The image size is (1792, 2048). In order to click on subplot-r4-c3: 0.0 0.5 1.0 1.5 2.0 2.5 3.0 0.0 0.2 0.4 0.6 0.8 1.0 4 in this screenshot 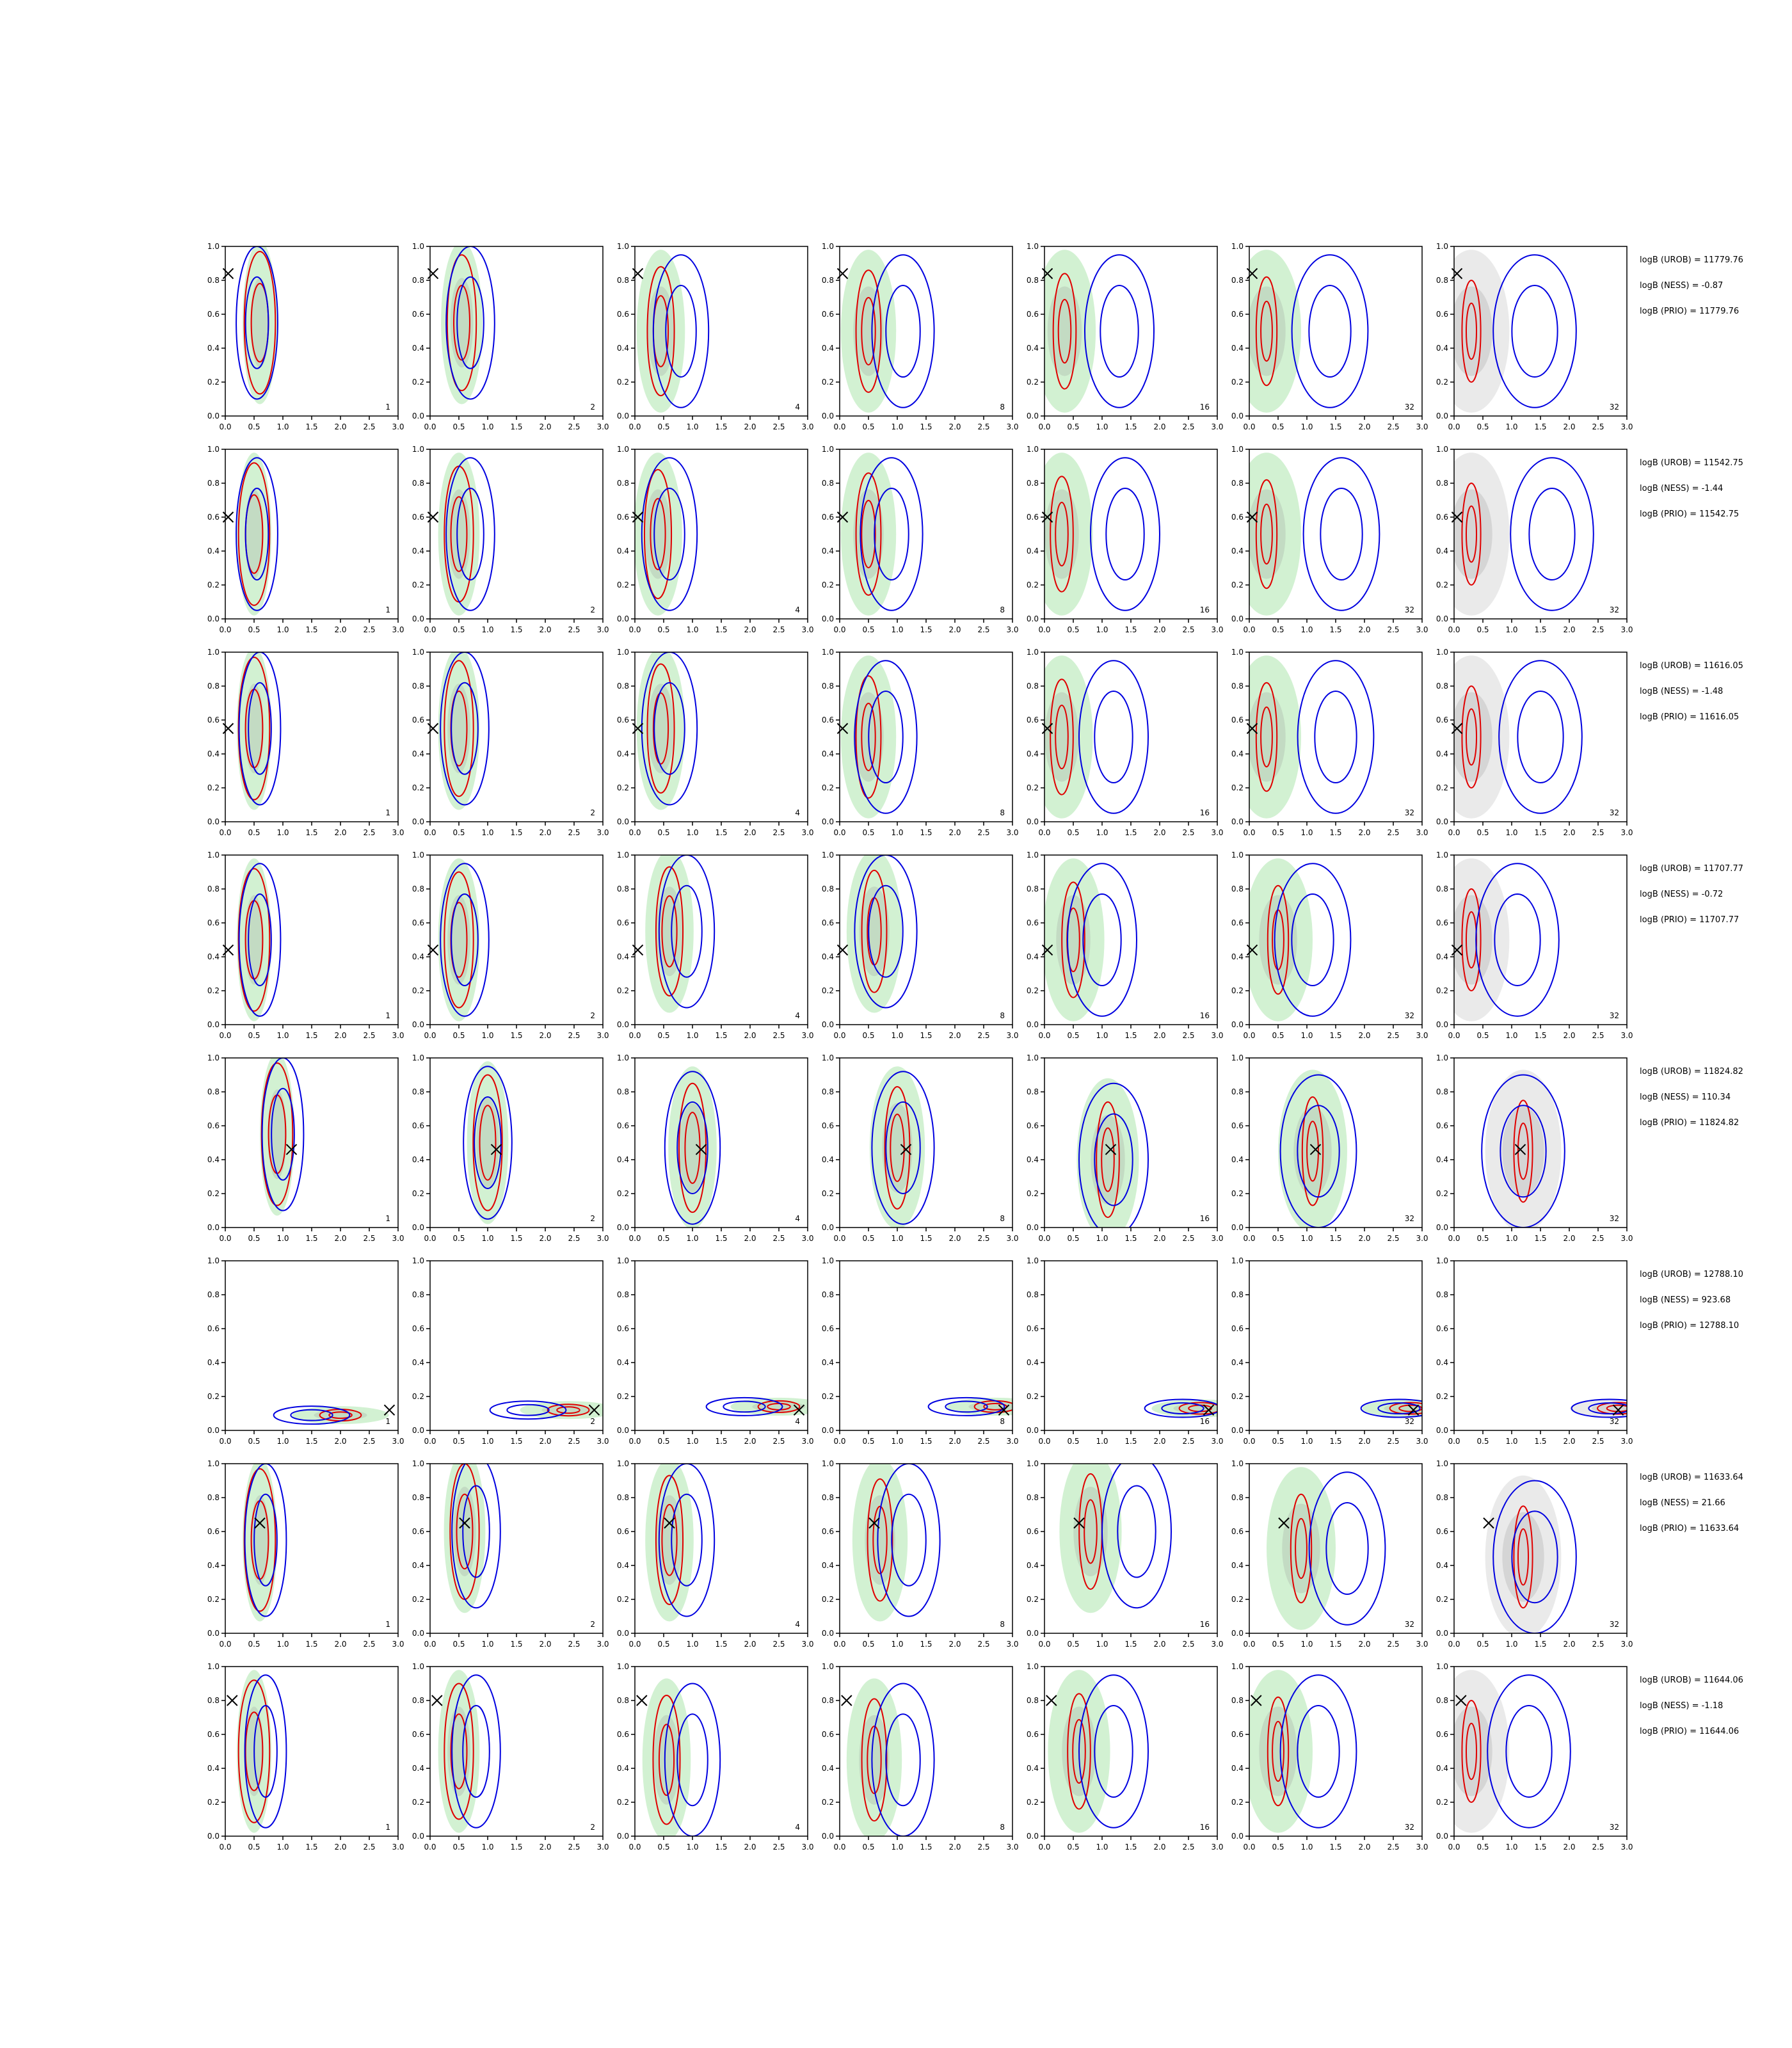, I will do `click(715, 945)`.